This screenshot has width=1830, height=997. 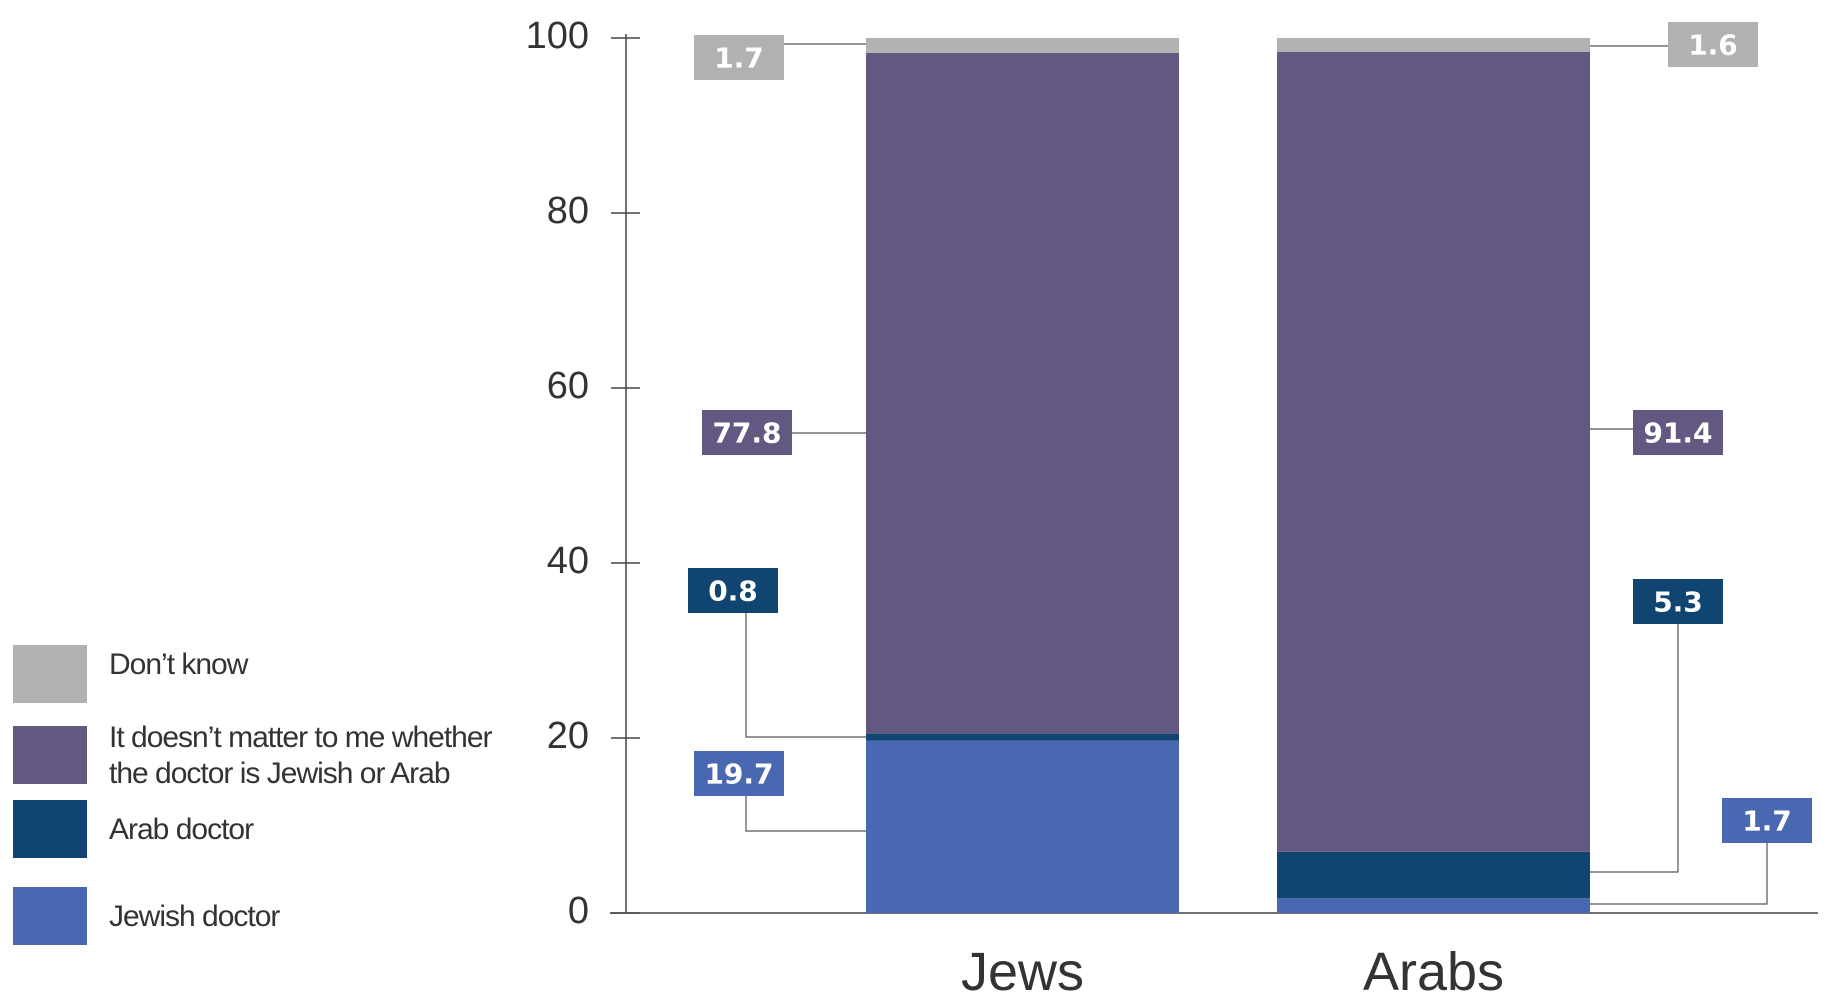 I want to click on data-label-jews-series-2: 77.8, so click(x=746, y=433).